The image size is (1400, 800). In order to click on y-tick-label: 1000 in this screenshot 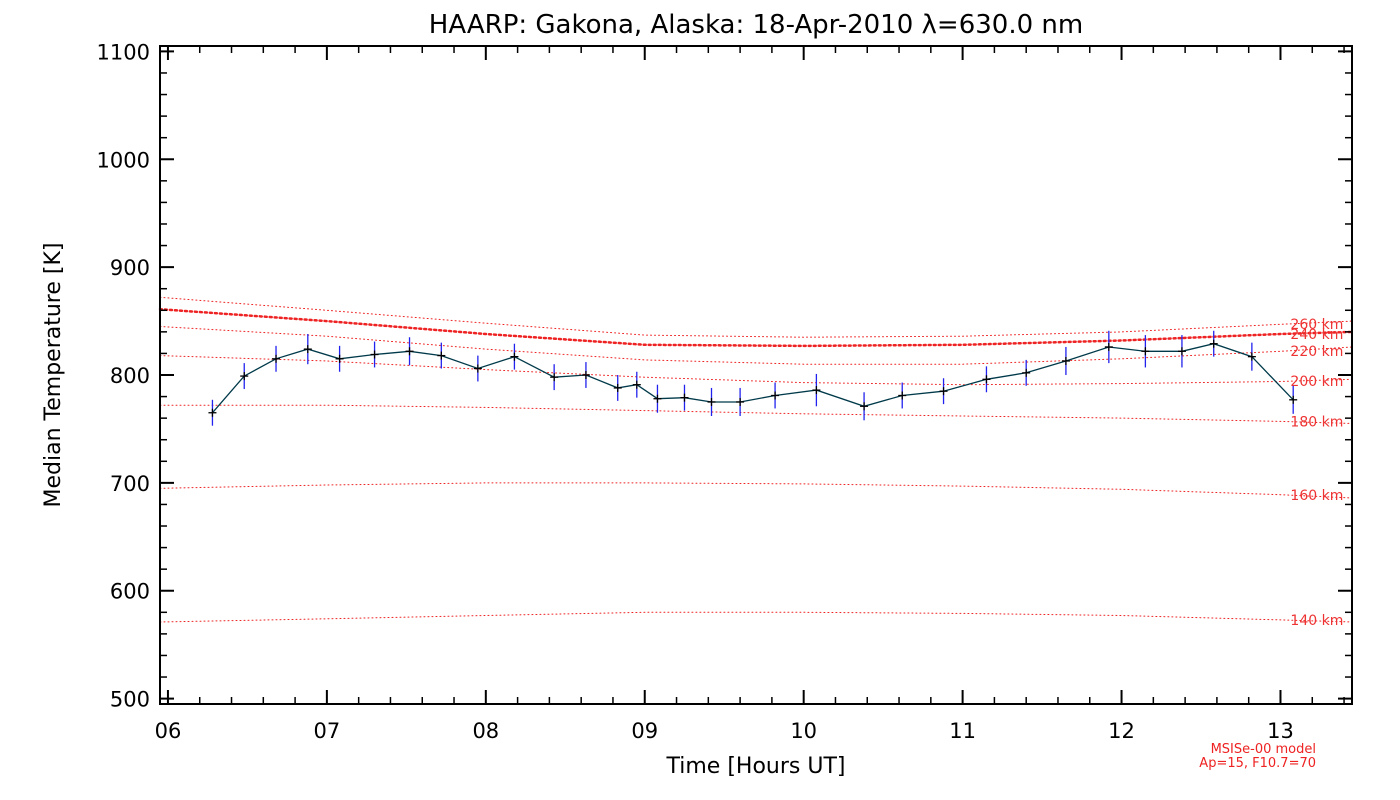, I will do `click(123, 160)`.